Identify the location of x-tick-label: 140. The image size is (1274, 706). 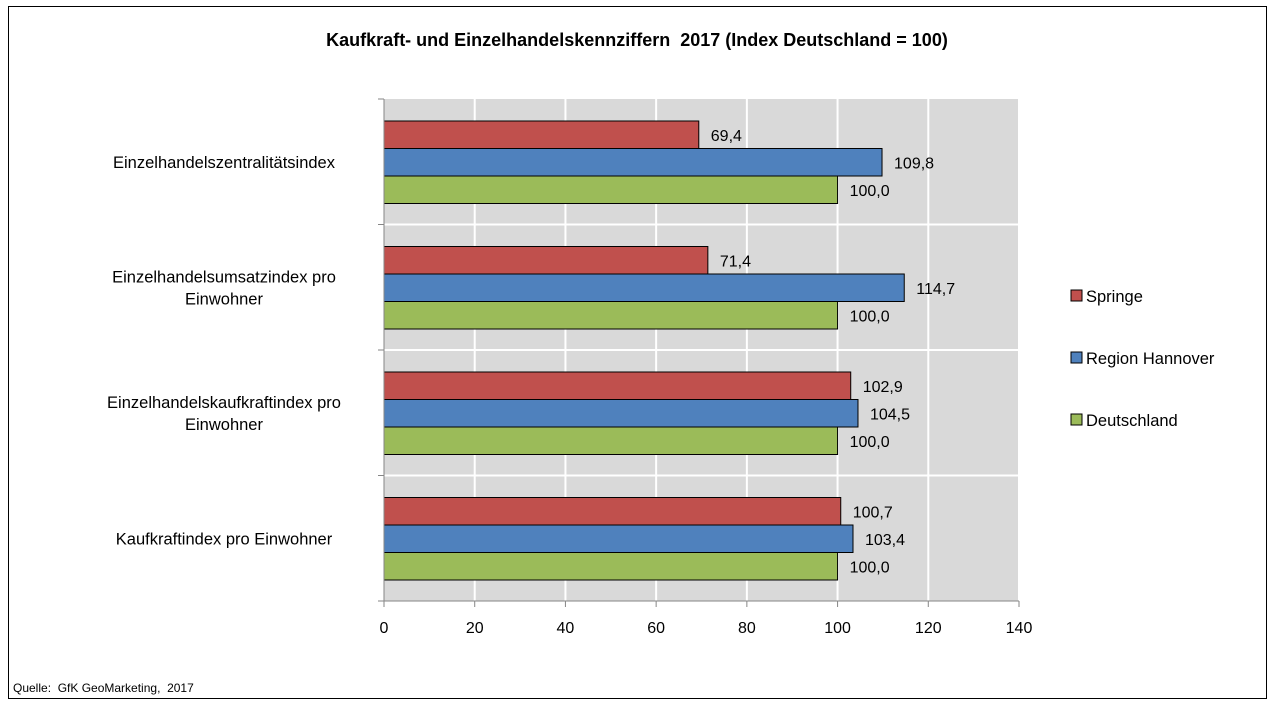
(1019, 628).